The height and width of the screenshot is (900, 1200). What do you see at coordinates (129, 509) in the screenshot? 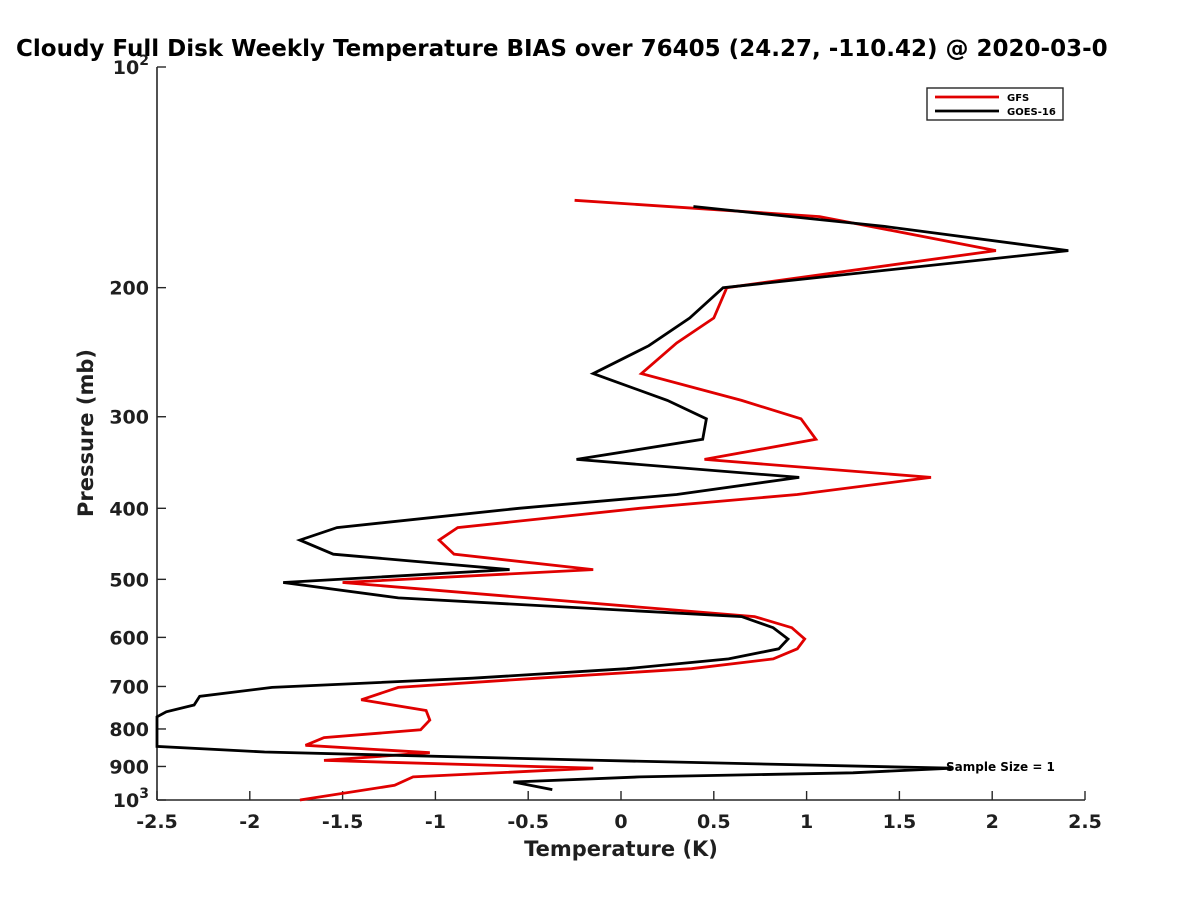
I see `y-tick-label: 400` at bounding box center [129, 509].